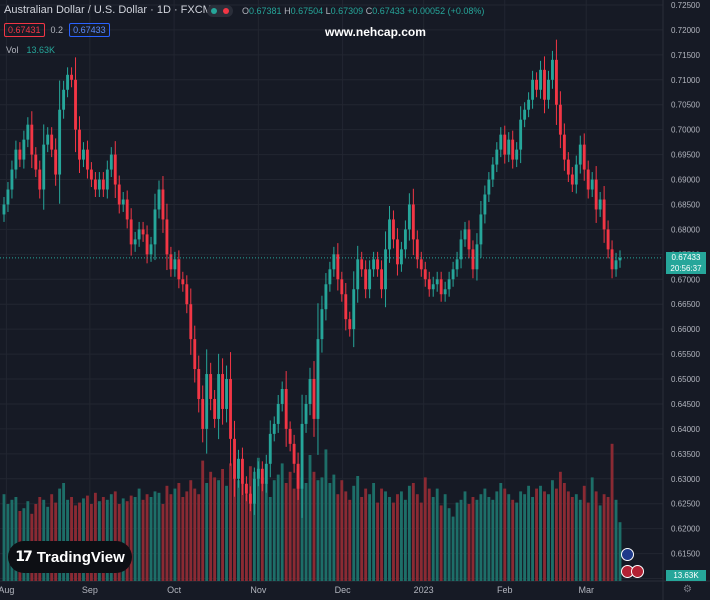 The width and height of the screenshot is (710, 600). Describe the element at coordinates (89, 30) in the screenshot. I see `buy-price-button: 0.67433` at that location.